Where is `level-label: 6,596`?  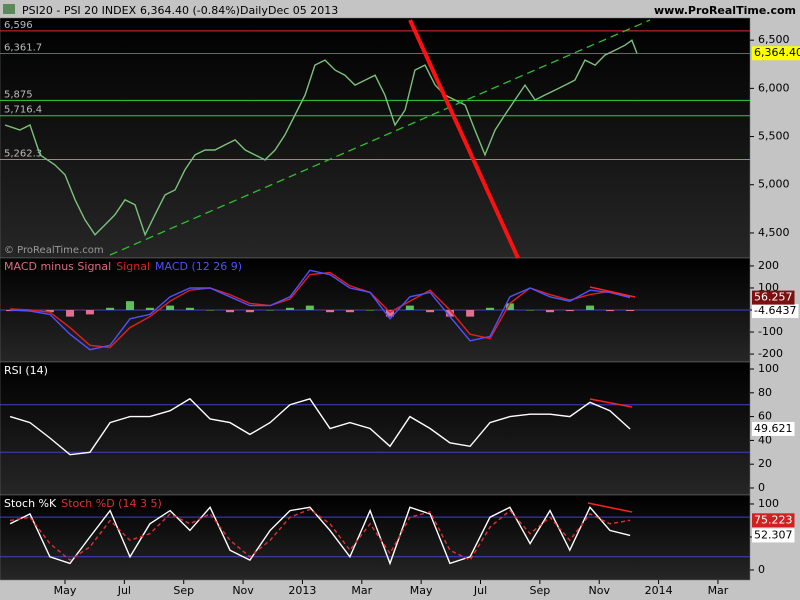 level-label: 6,596 is located at coordinates (18, 25).